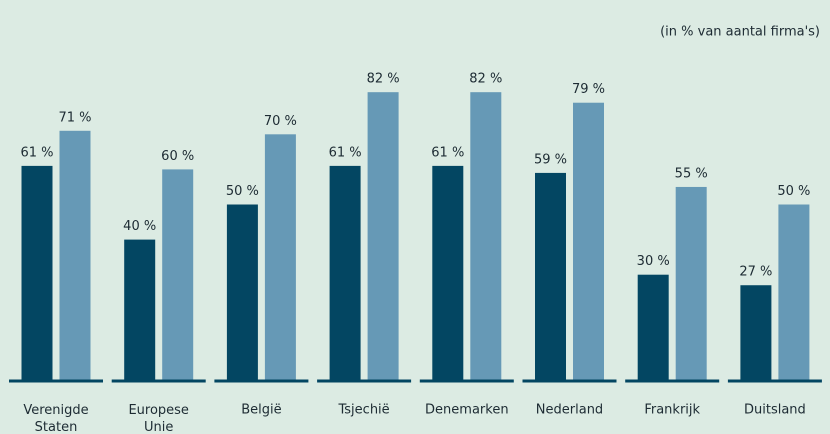  Describe the element at coordinates (550, 159) in the screenshot. I see `value-label: 59 %` at that location.